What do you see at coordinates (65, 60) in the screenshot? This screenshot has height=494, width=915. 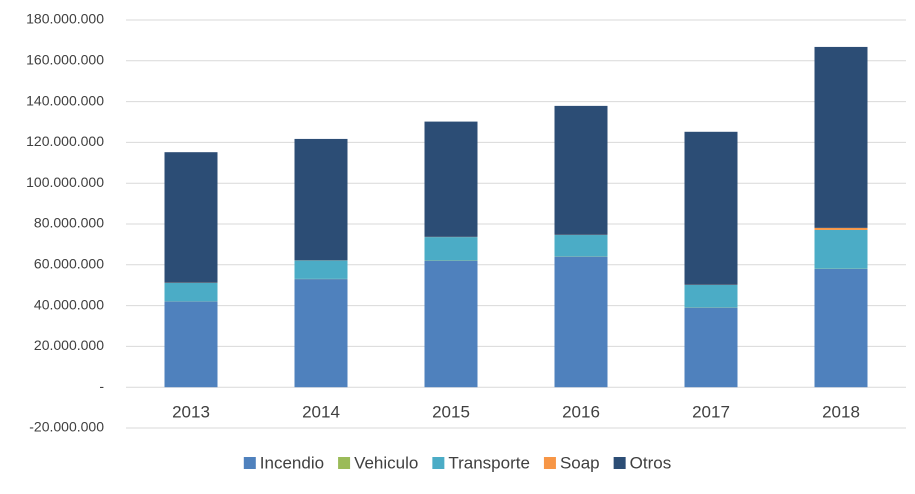 I see `y-tick-label: 160.000.000` at bounding box center [65, 60].